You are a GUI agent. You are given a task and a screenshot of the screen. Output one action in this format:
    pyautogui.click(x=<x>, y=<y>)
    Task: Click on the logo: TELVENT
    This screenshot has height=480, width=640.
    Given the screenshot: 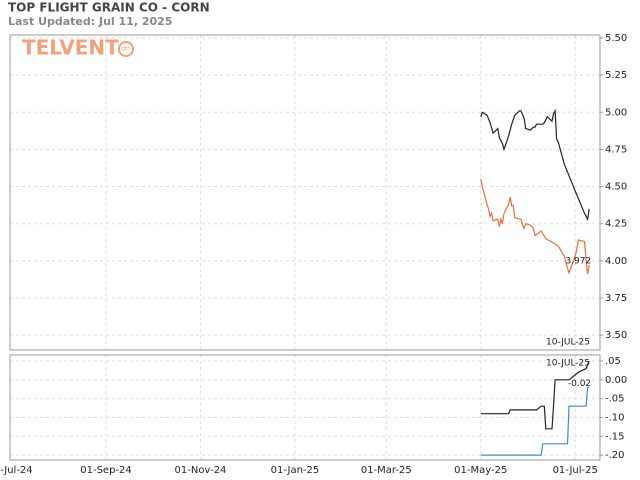 What is the action you would take?
    pyautogui.click(x=70, y=48)
    